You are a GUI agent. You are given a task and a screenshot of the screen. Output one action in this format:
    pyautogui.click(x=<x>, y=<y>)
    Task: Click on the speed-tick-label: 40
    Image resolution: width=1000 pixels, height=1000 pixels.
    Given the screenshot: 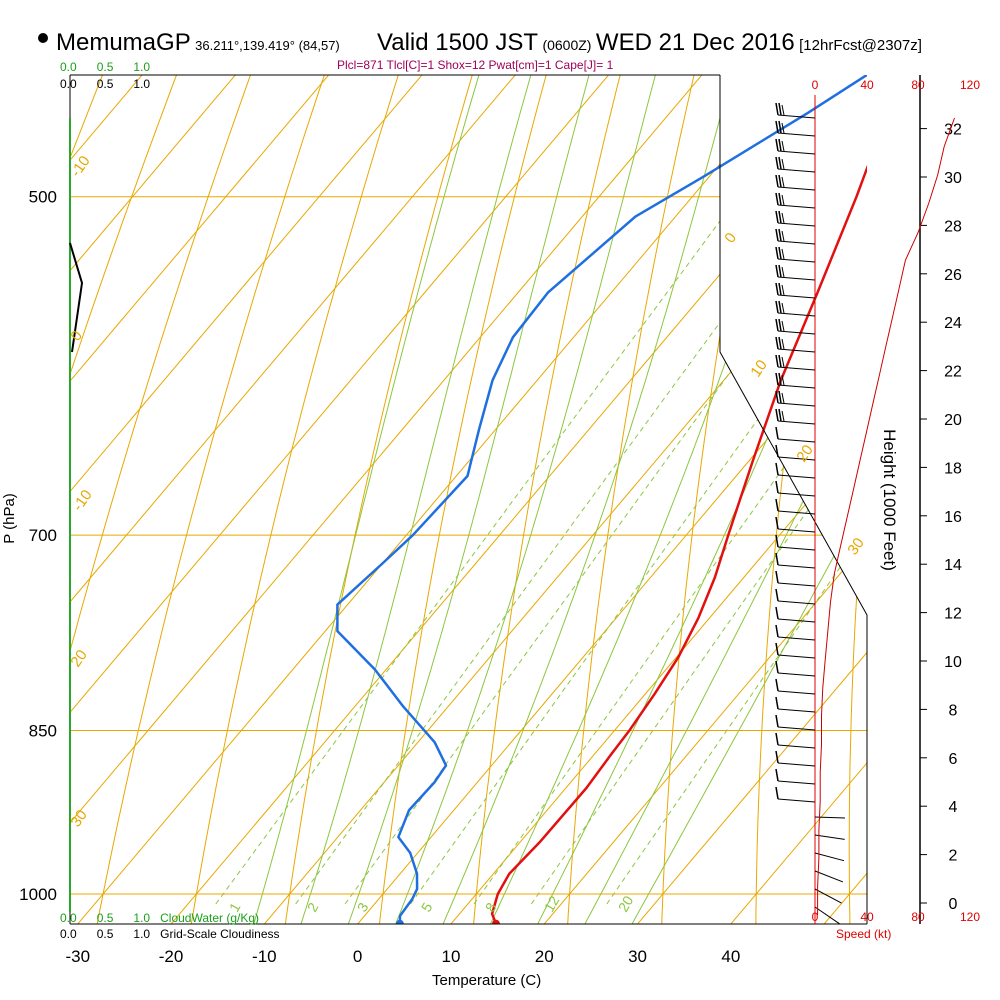 What is the action you would take?
    pyautogui.click(x=867, y=917)
    